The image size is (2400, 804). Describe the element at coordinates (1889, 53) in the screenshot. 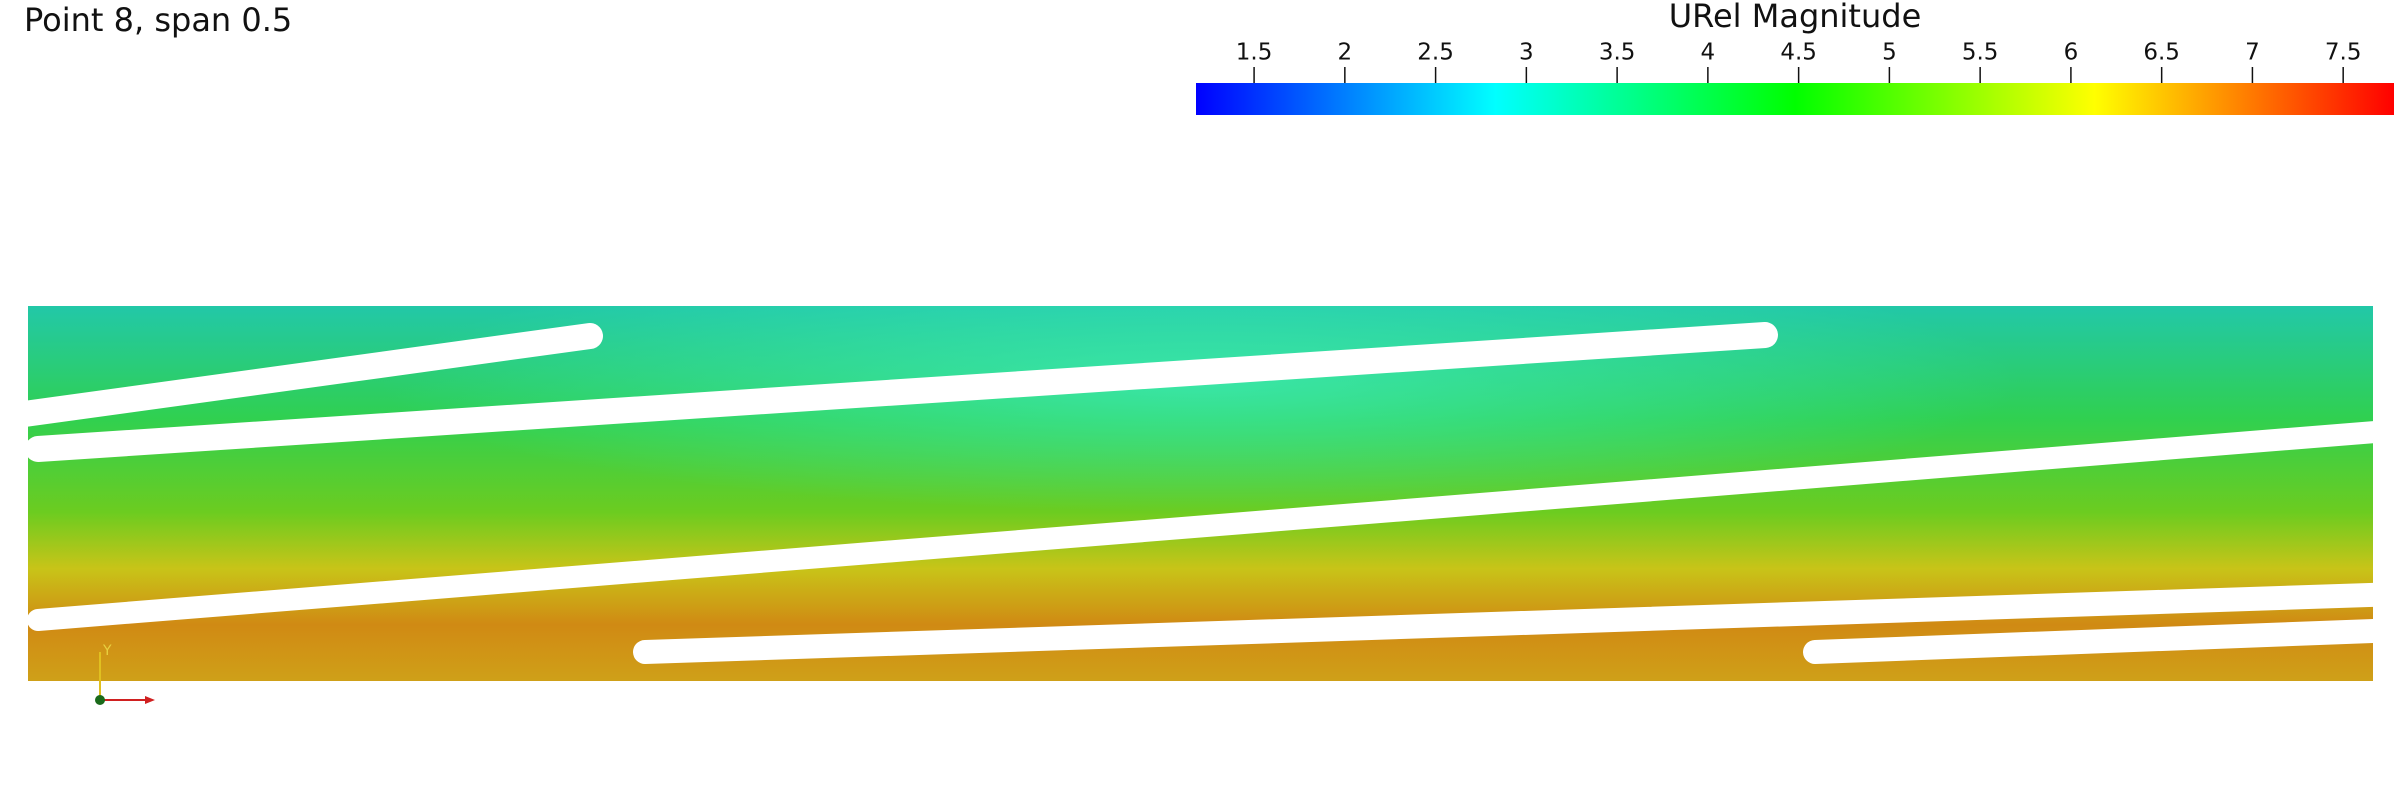

I see `colorbar-tick-label: 5` at that location.